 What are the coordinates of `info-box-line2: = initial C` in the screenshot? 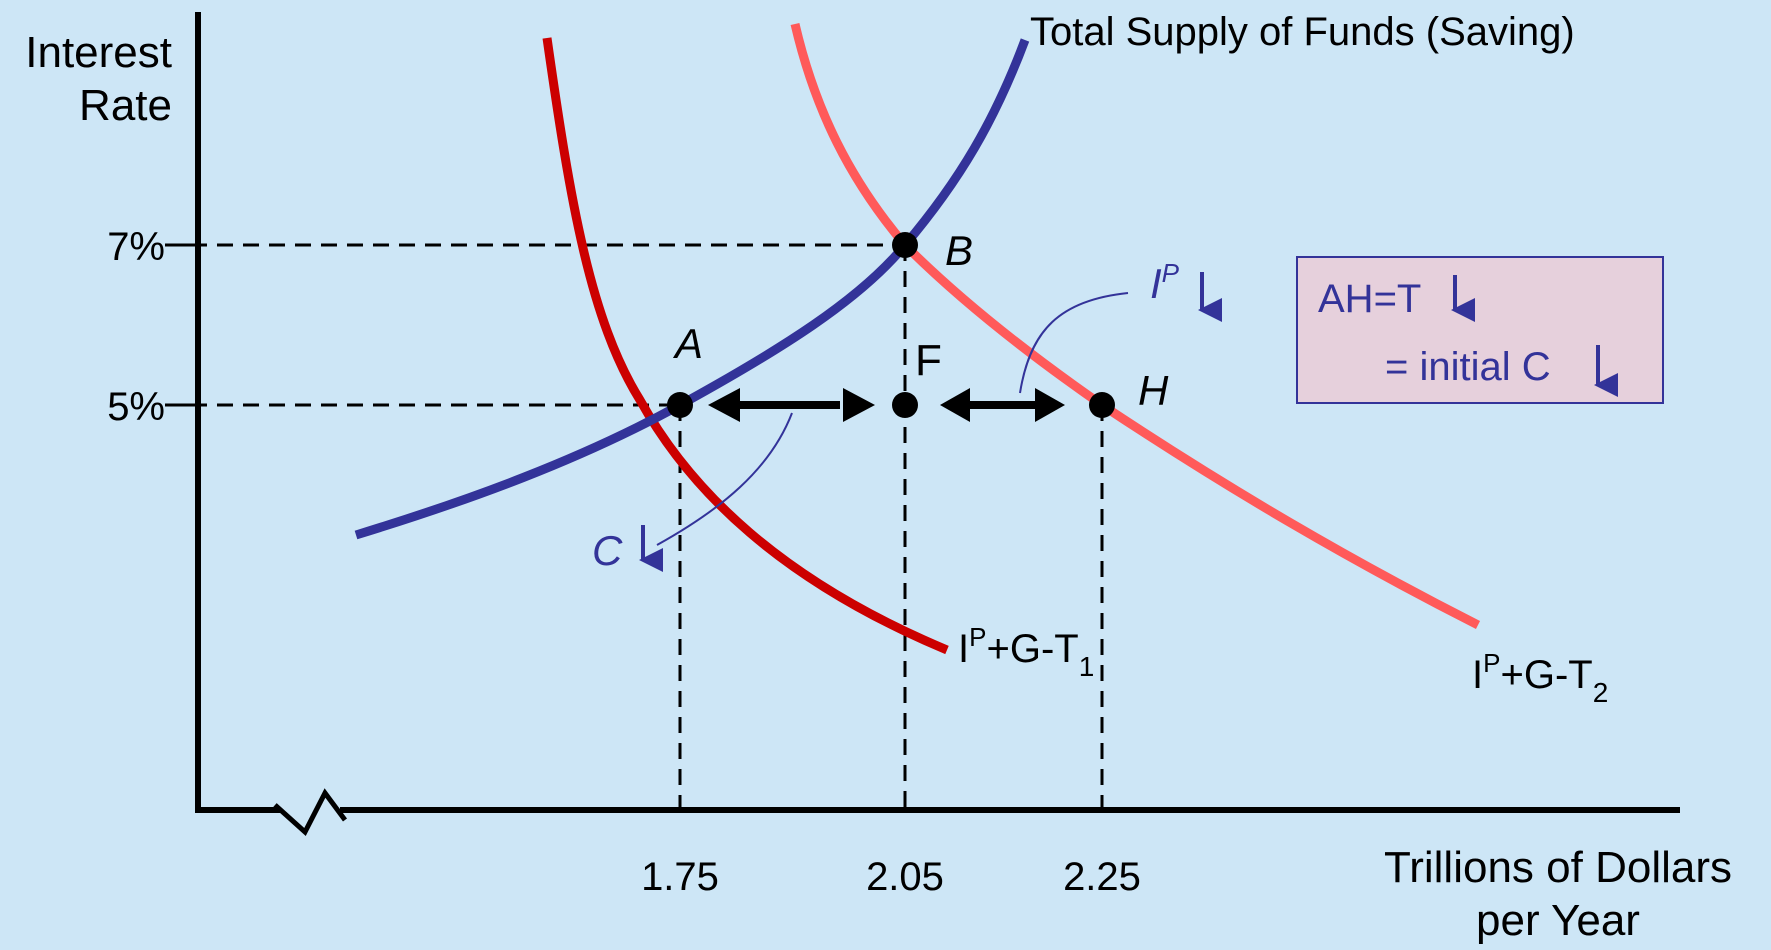 It's located at (1468, 367).